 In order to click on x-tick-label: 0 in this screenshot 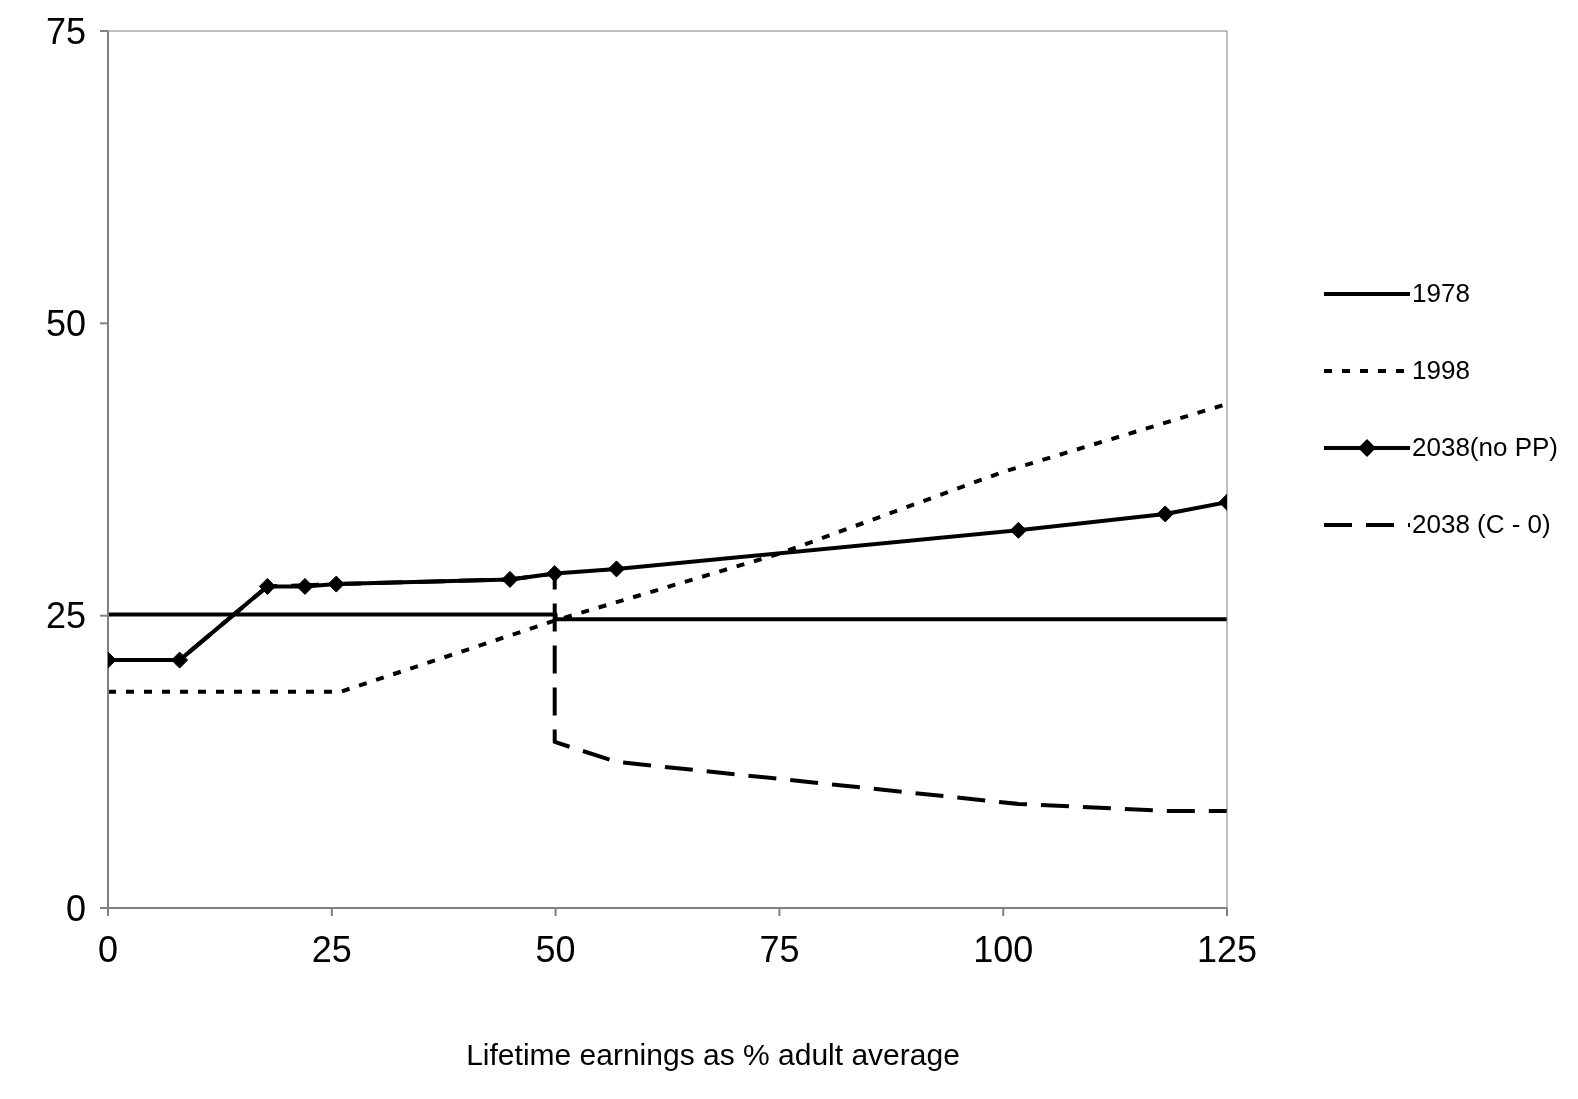, I will do `click(108, 949)`.